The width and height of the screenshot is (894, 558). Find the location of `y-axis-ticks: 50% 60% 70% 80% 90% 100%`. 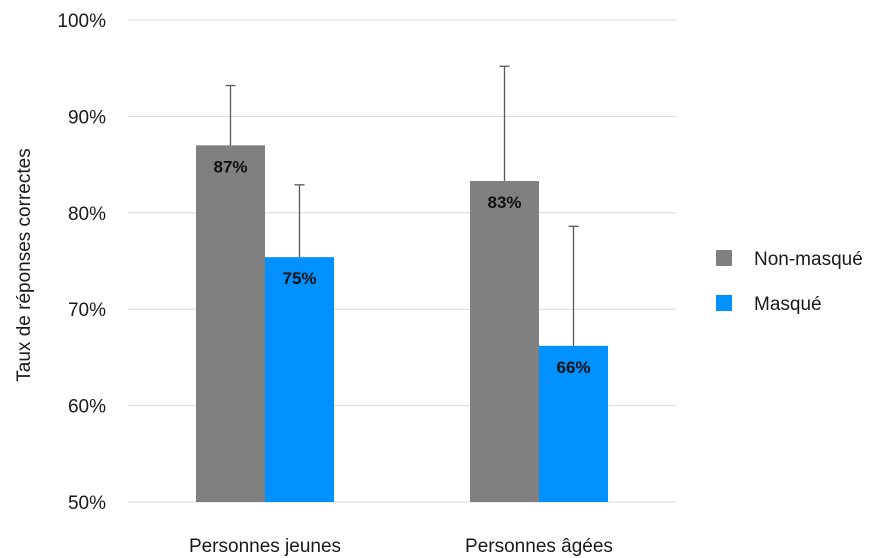

y-axis-ticks: 50% 60% 70% 80% 90% 100% is located at coordinates (81, 262).